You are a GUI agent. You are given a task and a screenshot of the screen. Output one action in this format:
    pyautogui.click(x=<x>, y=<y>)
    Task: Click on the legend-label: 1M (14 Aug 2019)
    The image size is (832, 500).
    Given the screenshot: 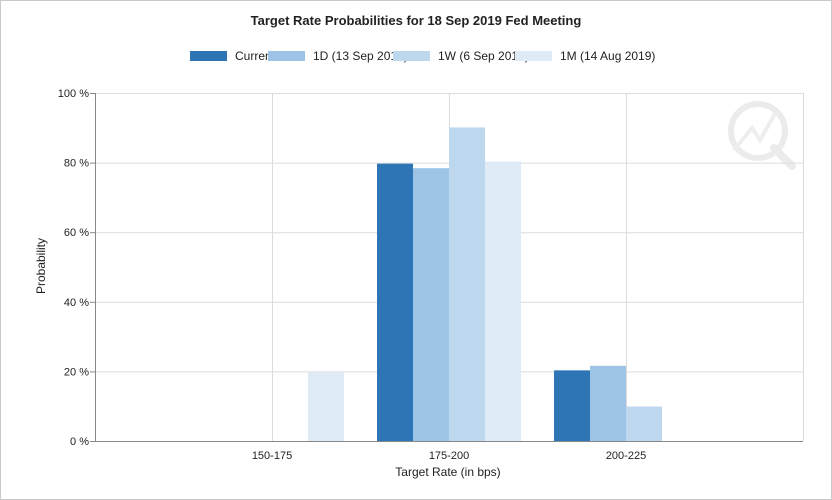 What is the action you would take?
    pyautogui.click(x=608, y=56)
    